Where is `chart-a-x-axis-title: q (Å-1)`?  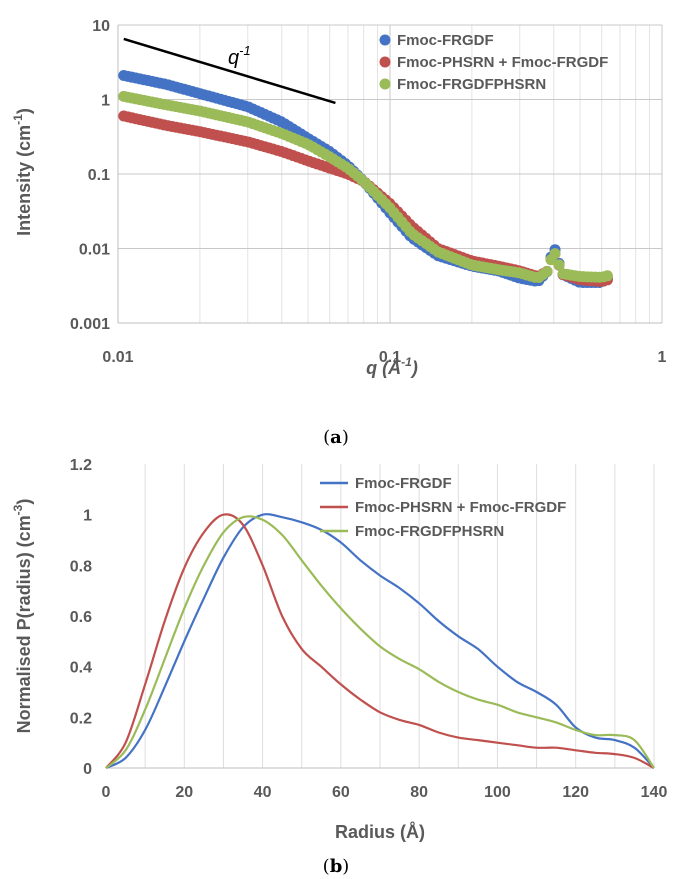 chart-a-x-axis-title: q (Å-1) is located at coordinates (392, 366).